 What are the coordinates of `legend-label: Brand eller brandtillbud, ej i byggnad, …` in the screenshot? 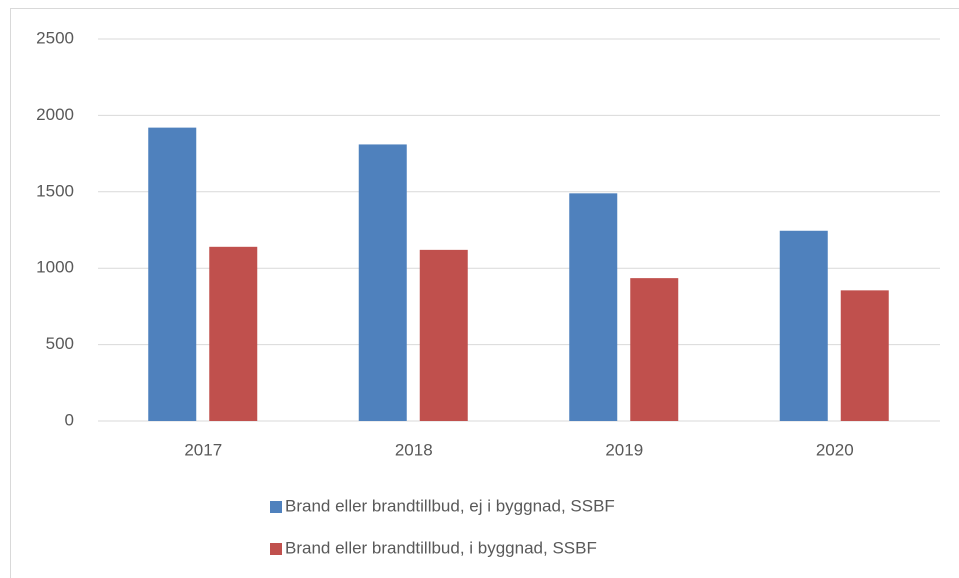 It's located at (450, 505).